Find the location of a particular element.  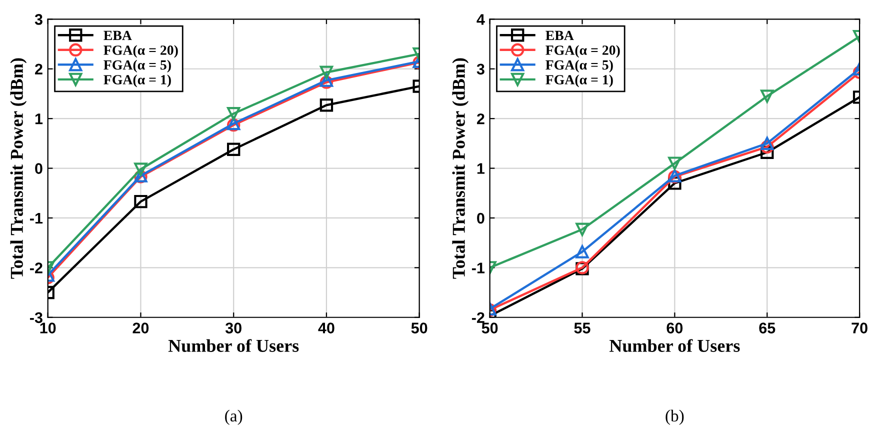

x-tick-label: 20 is located at coordinates (140, 328).